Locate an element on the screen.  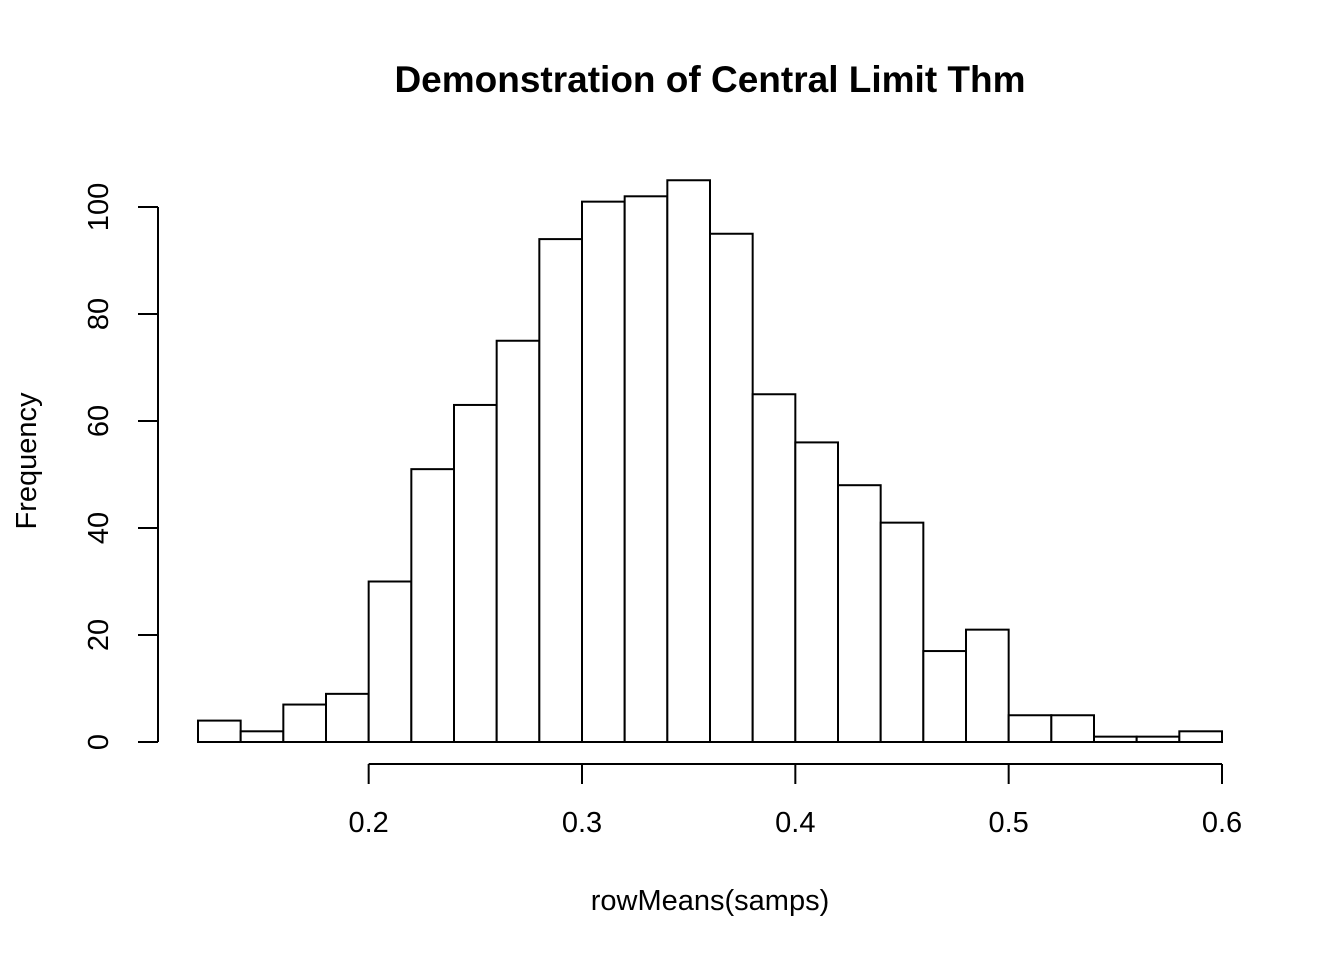
x-tick-label: 0.3 is located at coordinates (582, 823).